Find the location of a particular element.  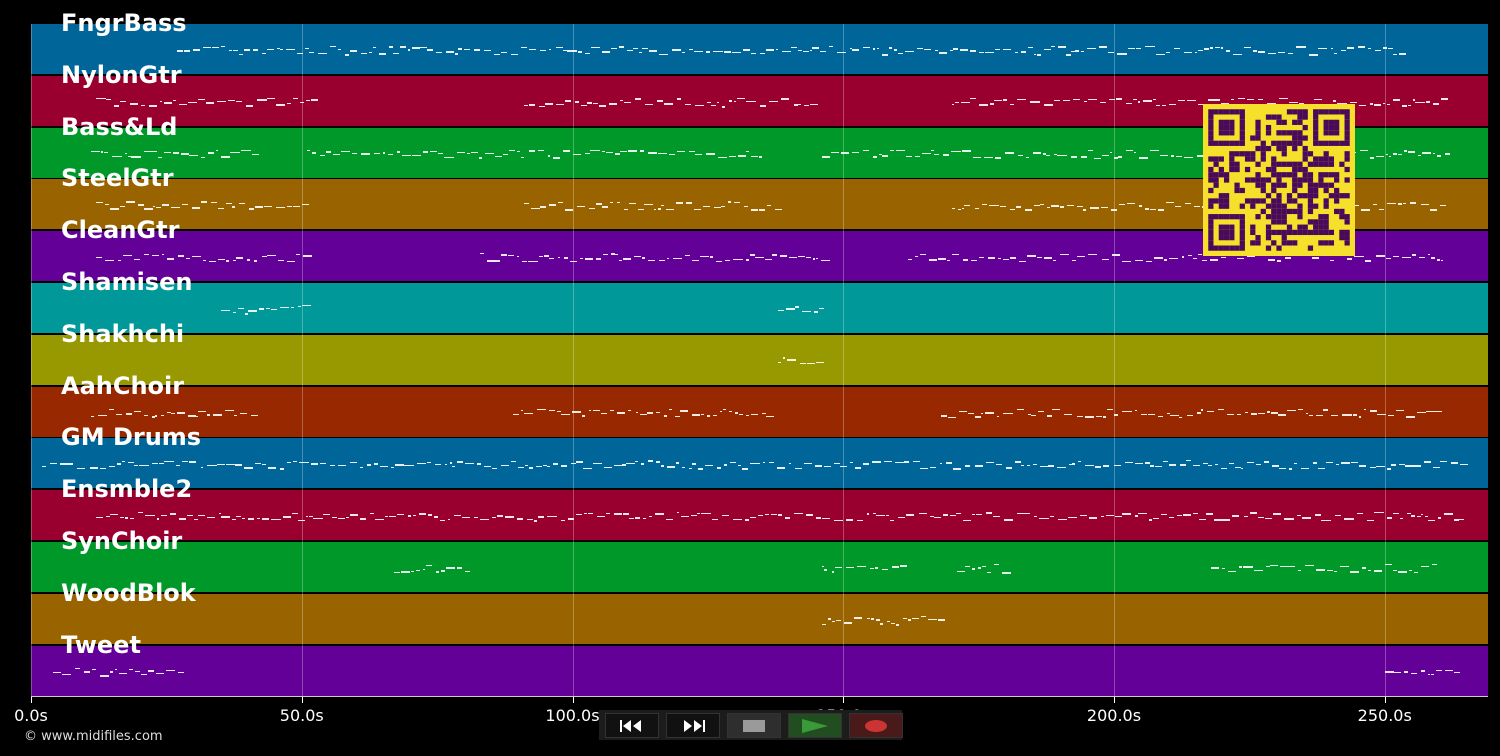

tick-mark is located at coordinates (302, 700).